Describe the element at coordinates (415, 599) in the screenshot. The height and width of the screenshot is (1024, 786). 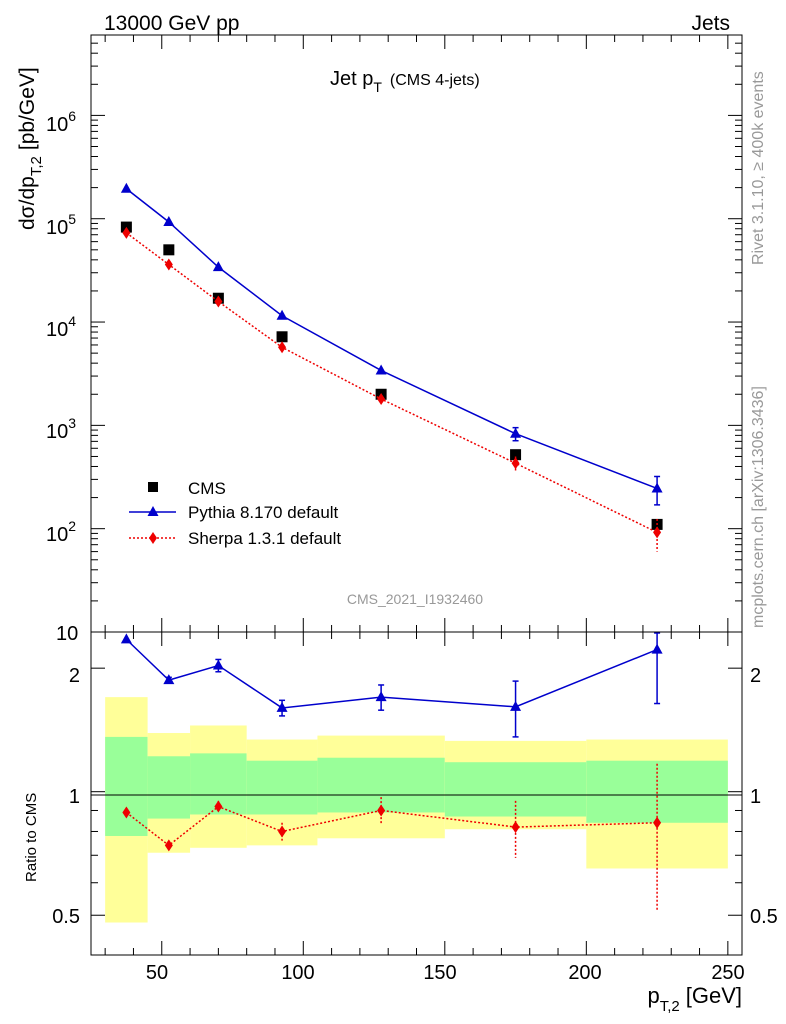
I see `analysis-id: CMS_2021_I1932460` at that location.